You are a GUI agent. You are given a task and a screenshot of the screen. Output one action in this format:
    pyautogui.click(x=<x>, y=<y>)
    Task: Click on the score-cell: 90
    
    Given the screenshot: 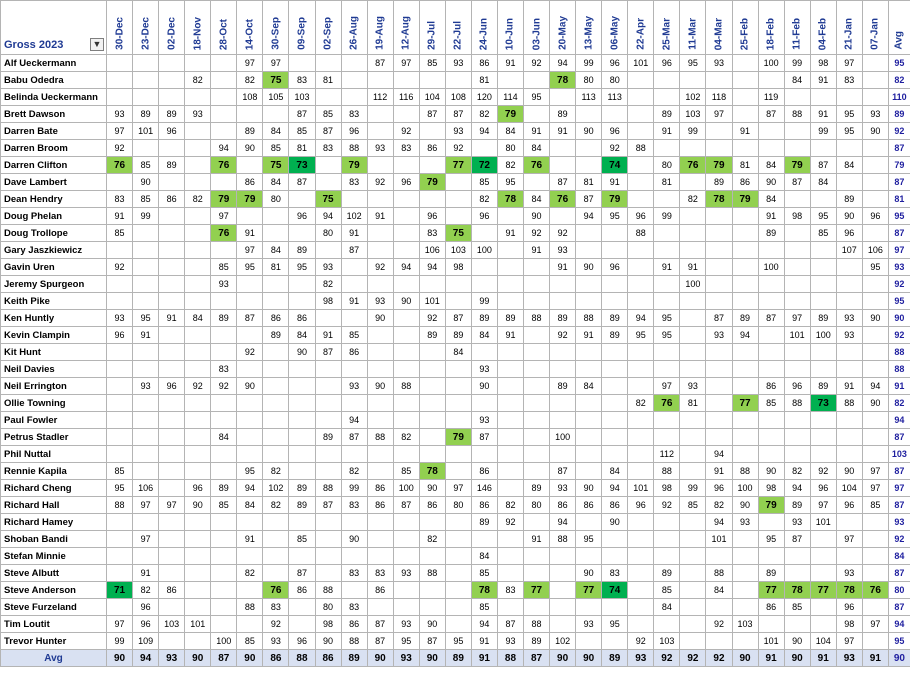 What is the action you would take?
    pyautogui.click(x=536, y=216)
    